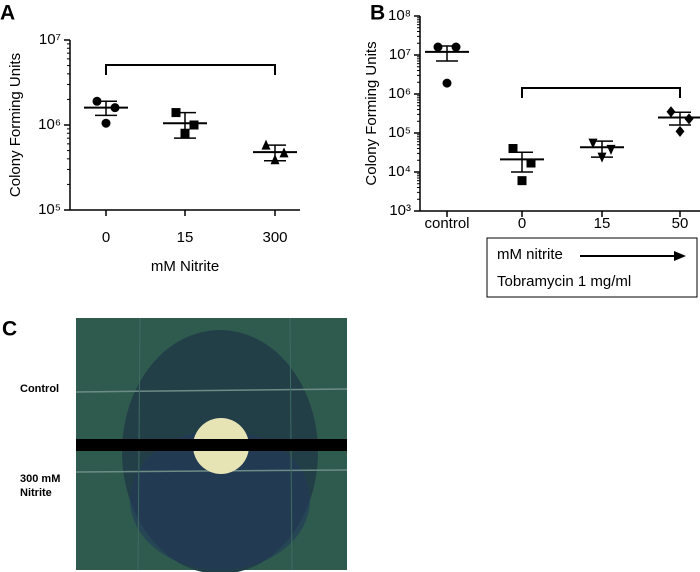  What do you see at coordinates (530, 254) in the screenshot?
I see `annotation: mM nitrite` at bounding box center [530, 254].